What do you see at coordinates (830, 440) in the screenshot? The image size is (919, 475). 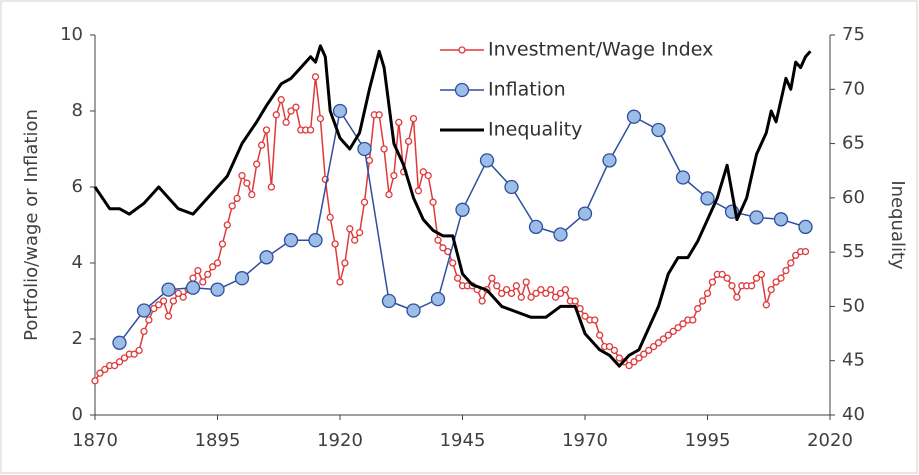 I see `x-tick-label: 2020` at bounding box center [830, 440].